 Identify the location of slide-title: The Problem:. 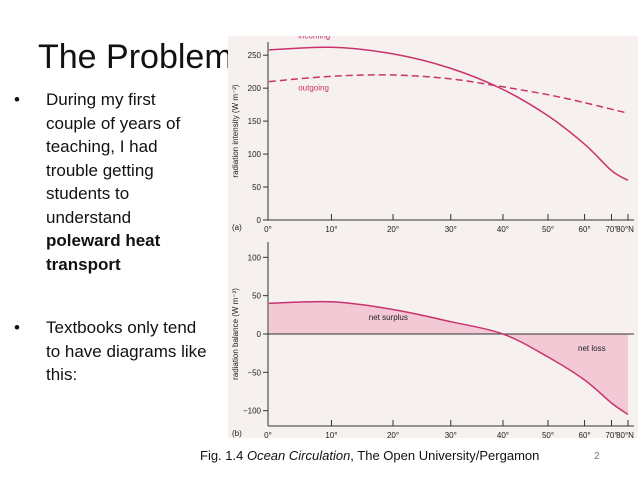
(140, 57).